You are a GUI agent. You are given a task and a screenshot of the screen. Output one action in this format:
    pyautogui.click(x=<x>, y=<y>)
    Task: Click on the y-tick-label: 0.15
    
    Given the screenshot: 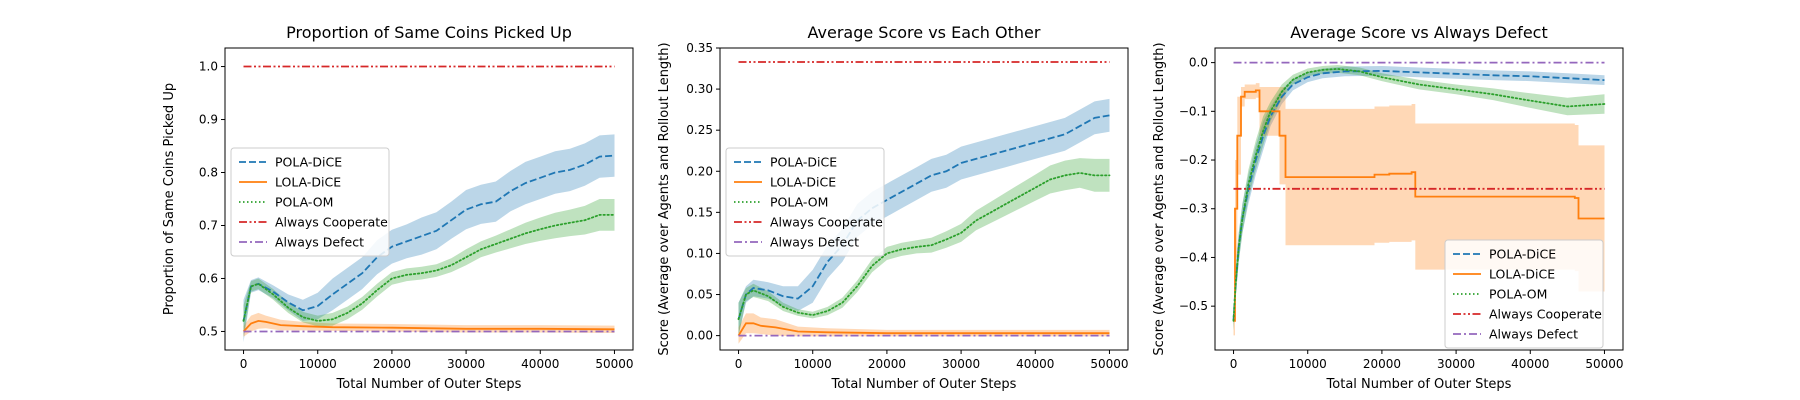 What is the action you would take?
    pyautogui.click(x=699, y=212)
    